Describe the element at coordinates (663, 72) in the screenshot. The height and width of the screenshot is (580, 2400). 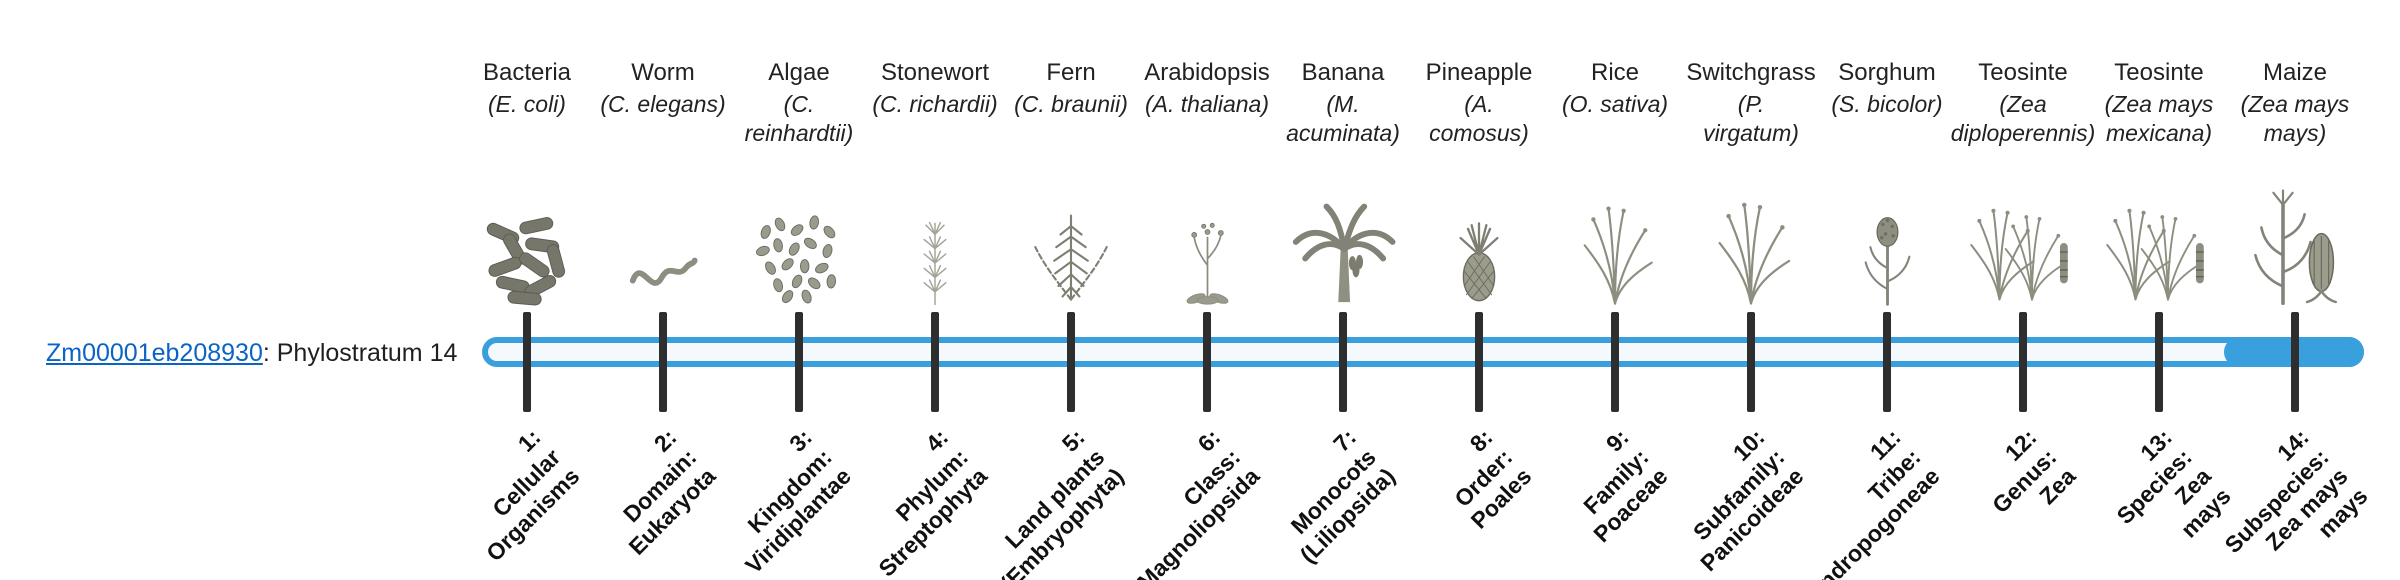
I see `organism-common-name: Worm` at that location.